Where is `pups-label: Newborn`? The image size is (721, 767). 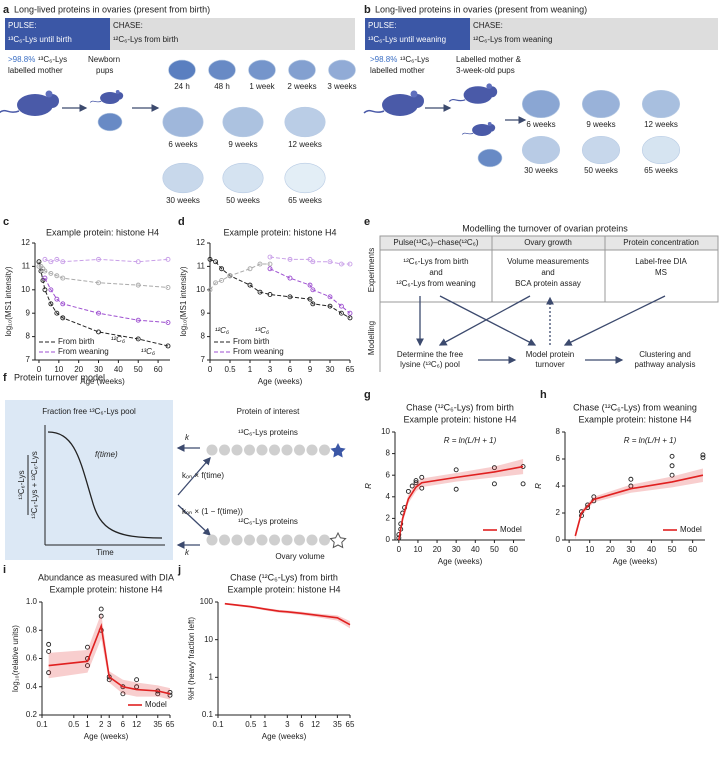 pups-label: Newborn is located at coordinates (104, 59).